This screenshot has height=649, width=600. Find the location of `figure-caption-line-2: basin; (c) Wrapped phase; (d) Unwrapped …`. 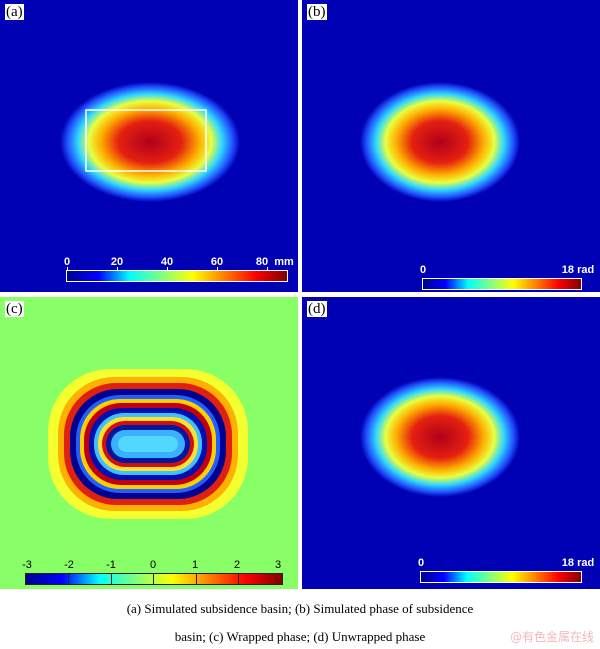

figure-caption-line-2: basin; (c) Wrapped phase; (d) Unwrapped … is located at coordinates (300, 636).